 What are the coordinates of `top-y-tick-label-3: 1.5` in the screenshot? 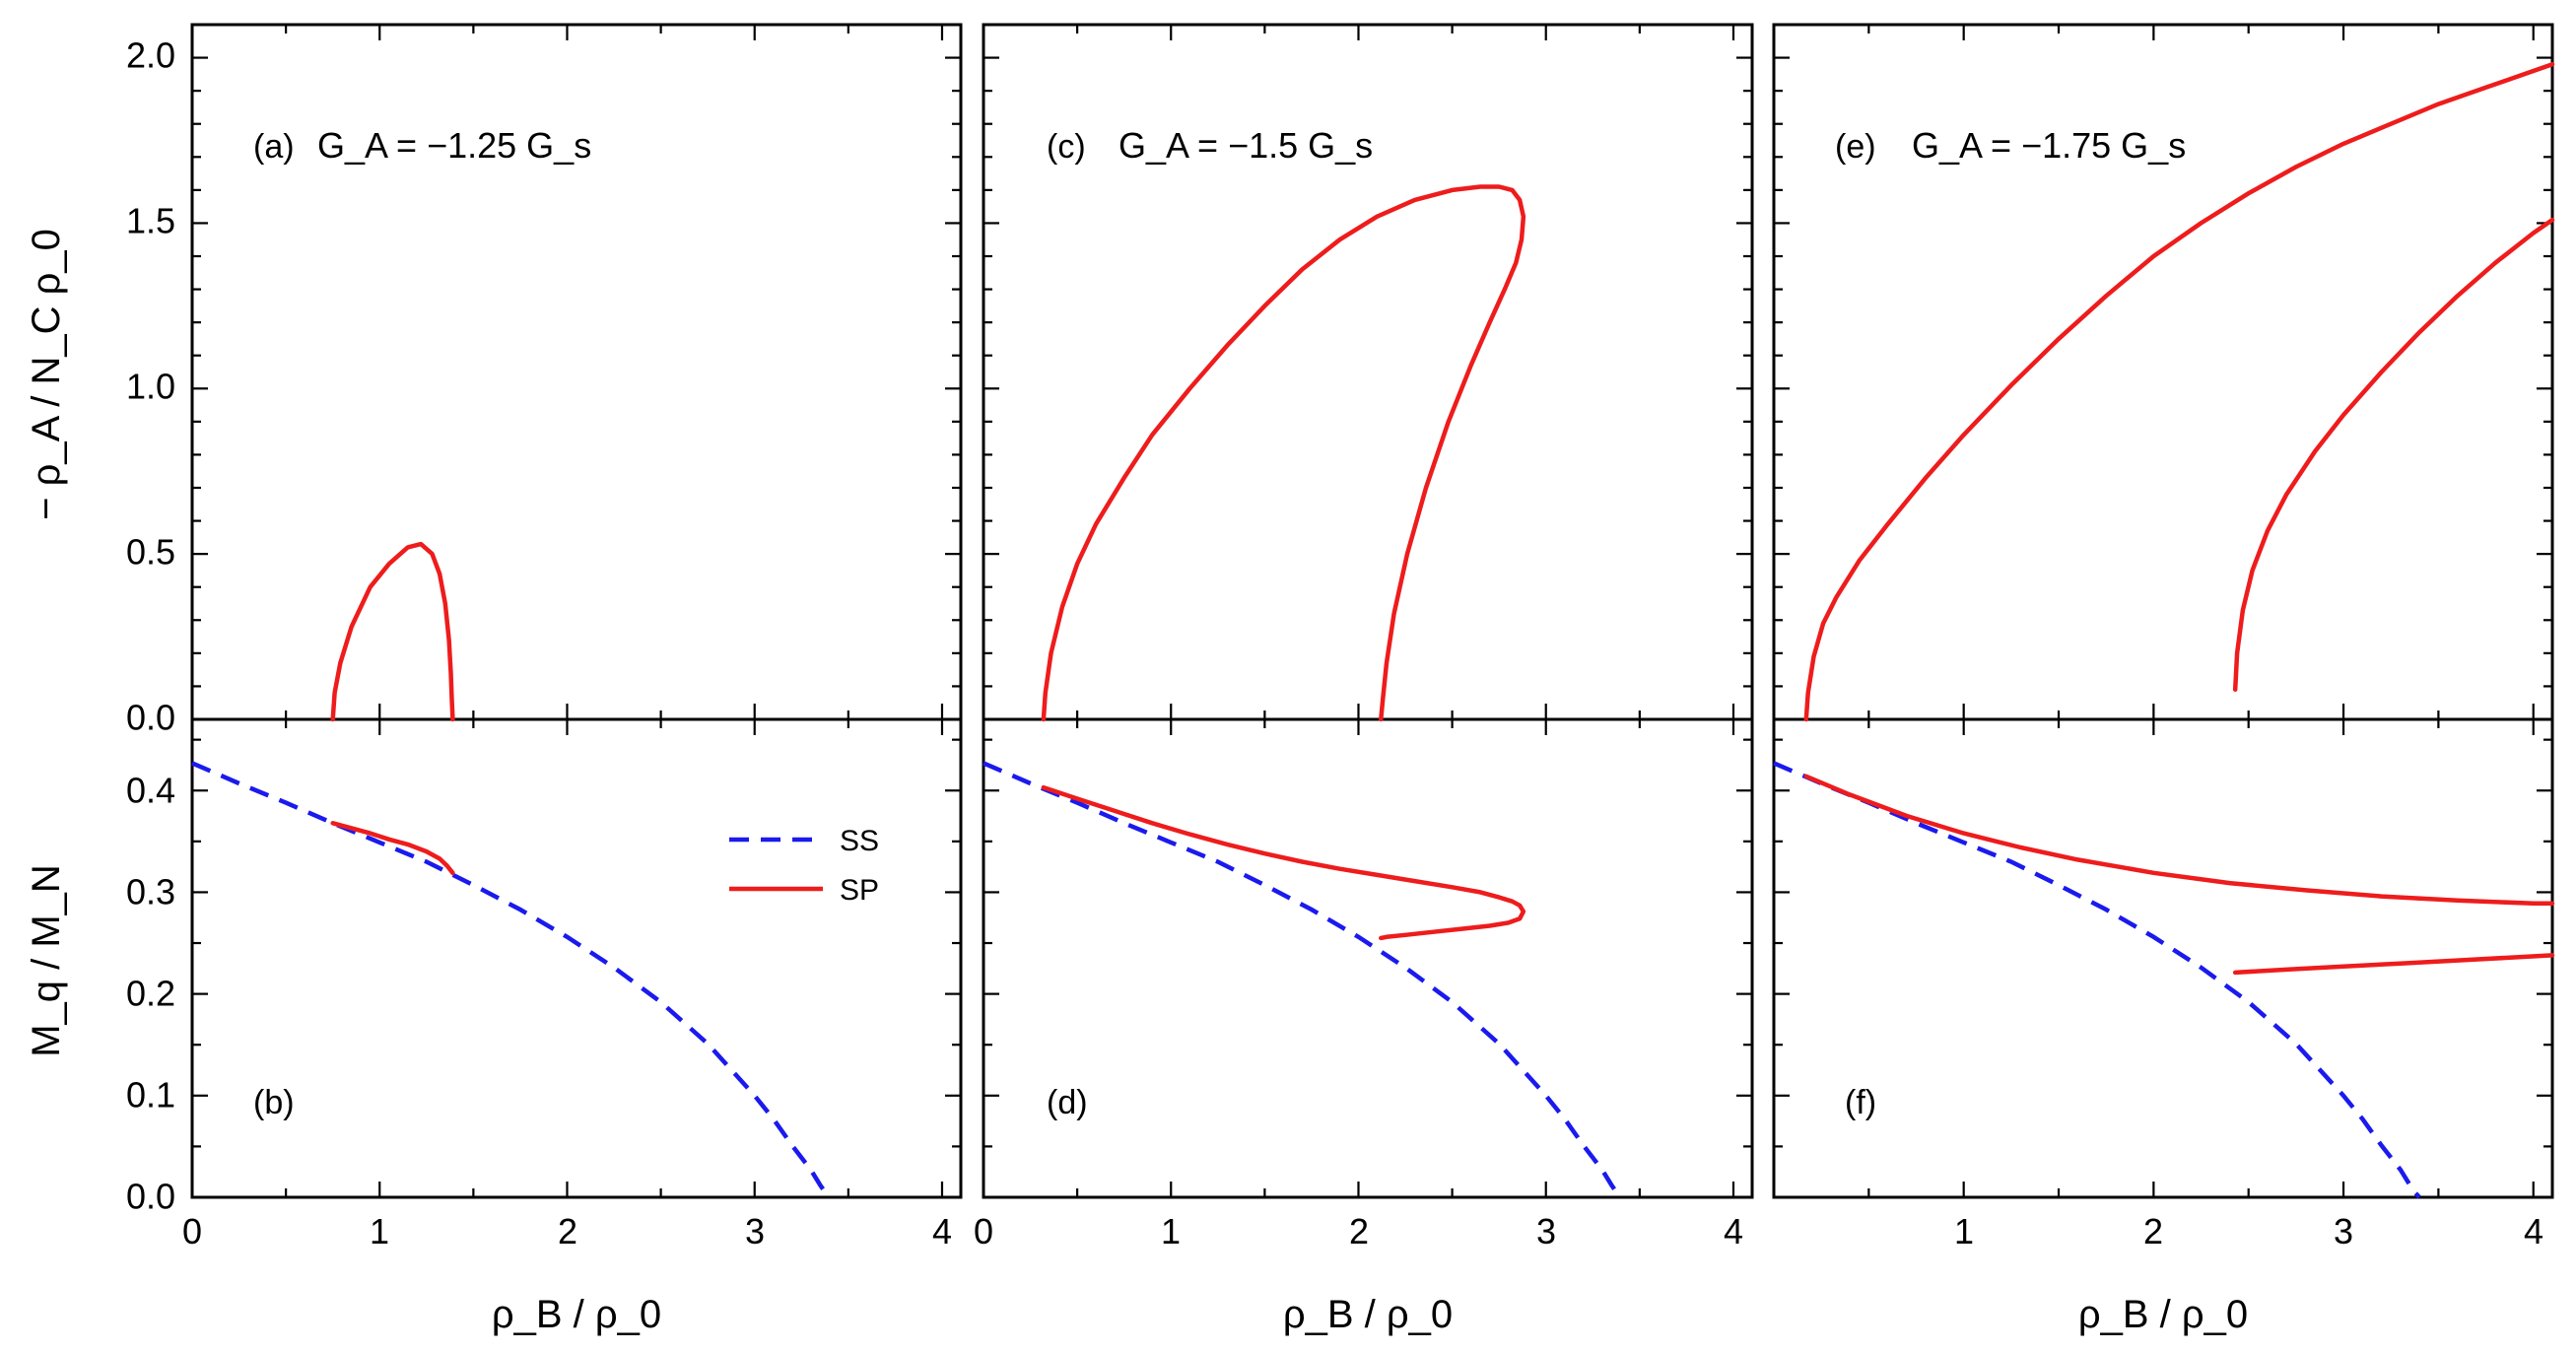 It's located at (150, 221).